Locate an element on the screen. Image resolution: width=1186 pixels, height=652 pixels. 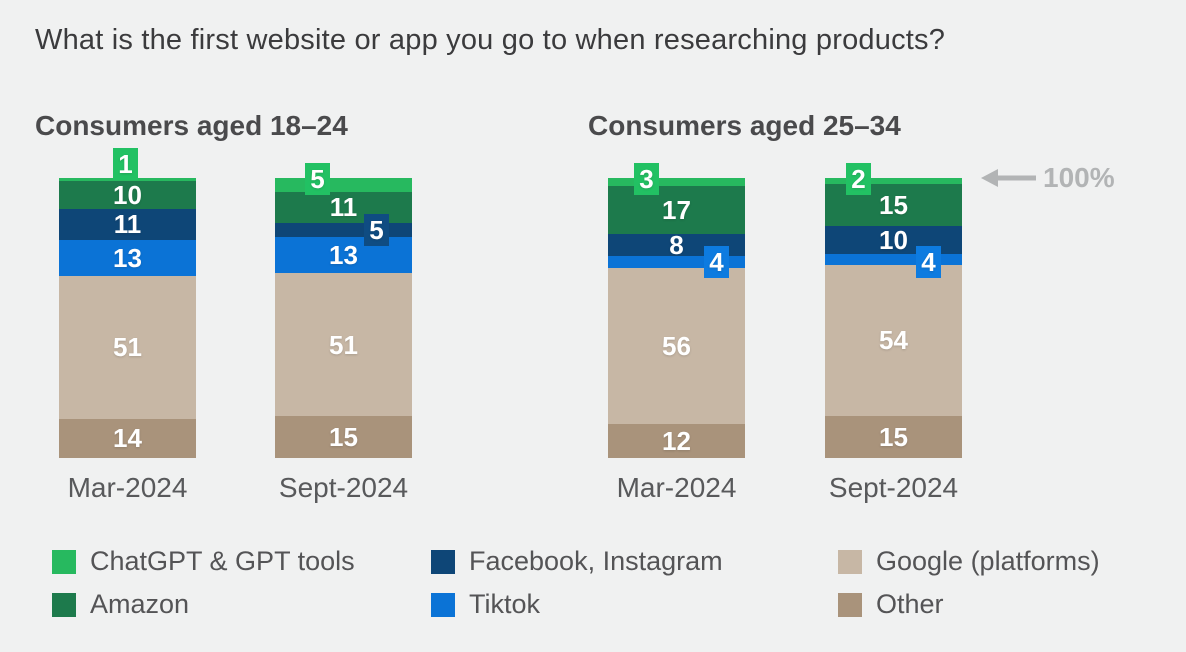
segment-google: 56 is located at coordinates (676, 346).